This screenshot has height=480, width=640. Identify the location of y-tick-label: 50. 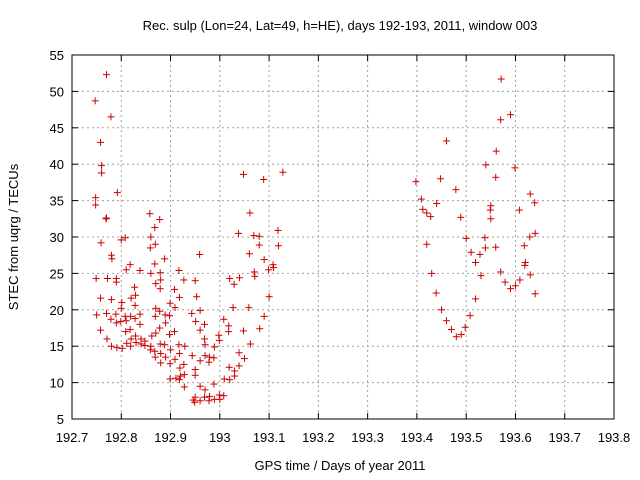
(57, 91).